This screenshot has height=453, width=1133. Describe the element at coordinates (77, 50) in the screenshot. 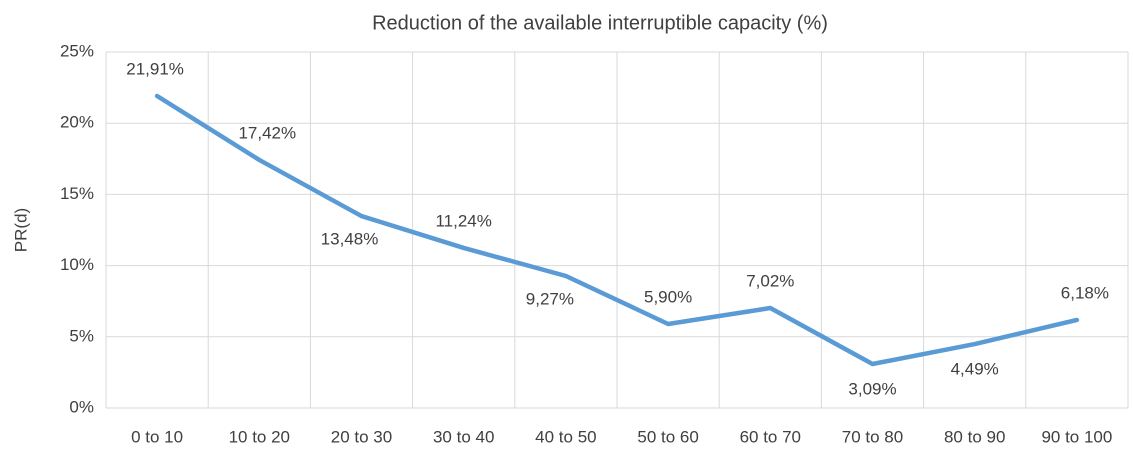

I see `y-tick-label: 25%` at that location.